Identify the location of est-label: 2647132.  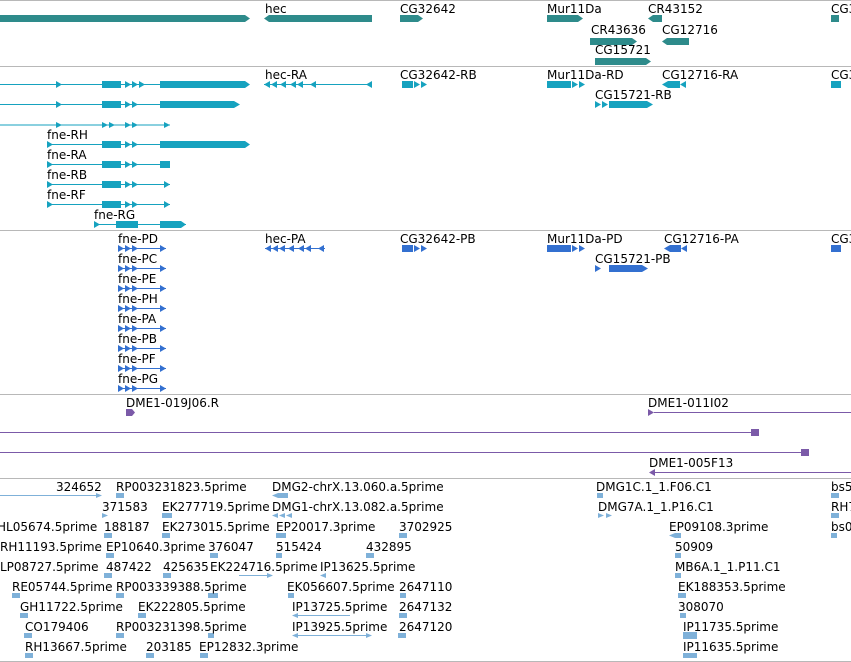
(426, 607).